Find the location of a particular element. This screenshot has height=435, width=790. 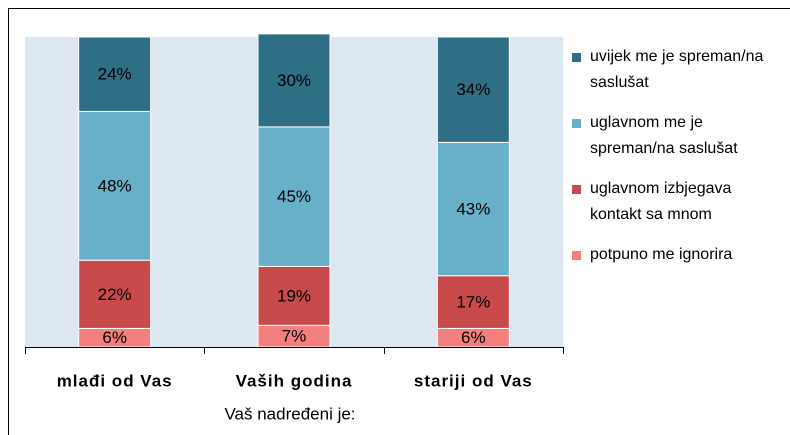

value-label: 17% is located at coordinates (473, 302).